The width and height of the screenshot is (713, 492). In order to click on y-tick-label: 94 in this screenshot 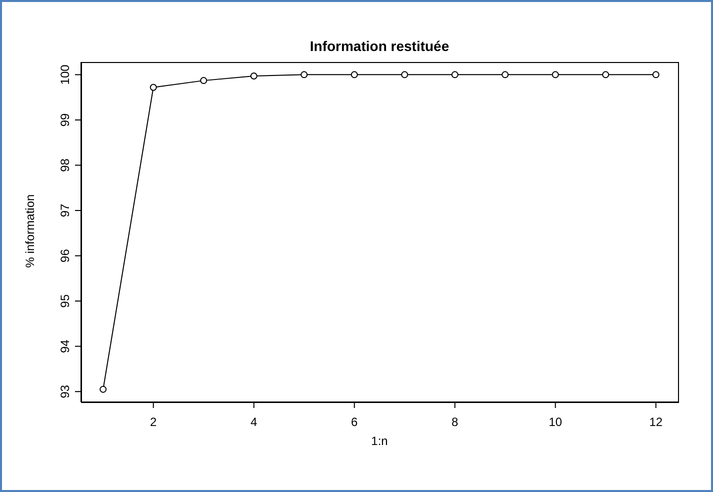, I will do `click(65, 346)`.